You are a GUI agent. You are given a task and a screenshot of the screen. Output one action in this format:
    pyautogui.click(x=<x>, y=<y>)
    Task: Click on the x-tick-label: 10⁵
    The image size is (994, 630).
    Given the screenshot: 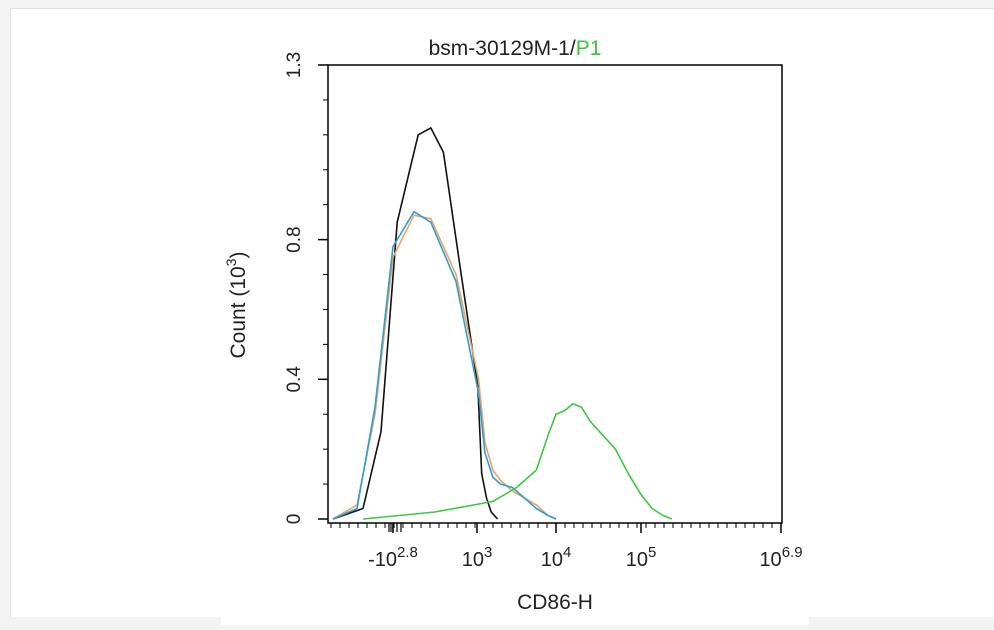 What is the action you would take?
    pyautogui.click(x=641, y=557)
    